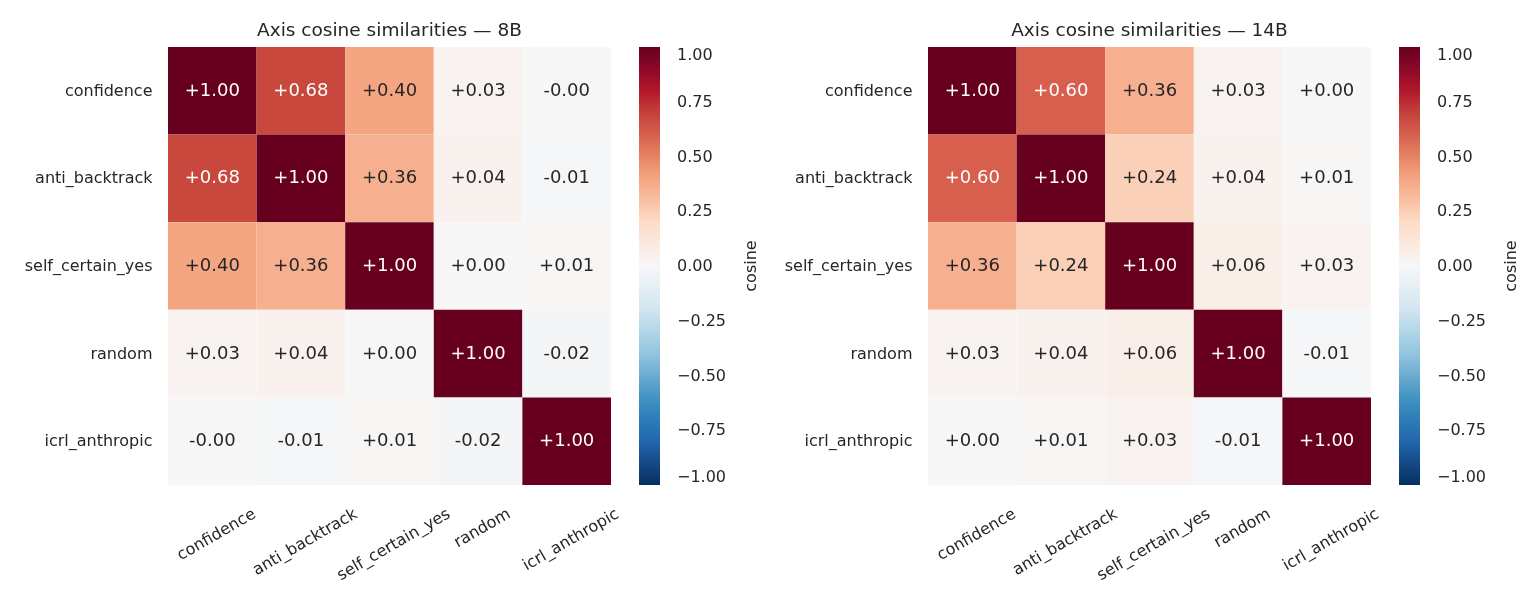  I want to click on chart-title: Axis cosine similarities — 8B, so click(389, 29).